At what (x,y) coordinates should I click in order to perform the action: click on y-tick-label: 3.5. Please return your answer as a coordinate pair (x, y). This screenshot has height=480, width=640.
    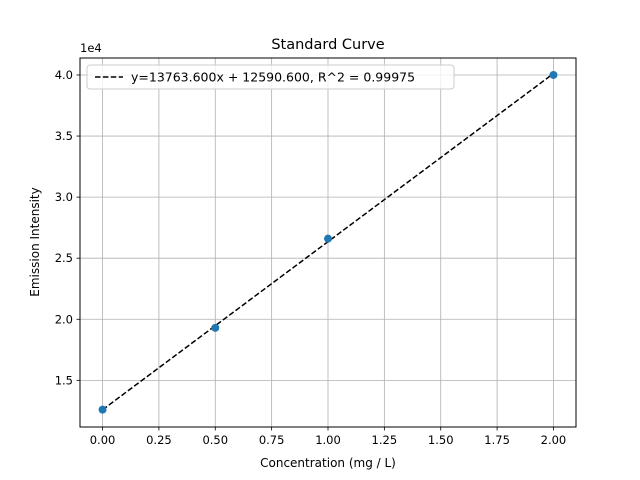
    Looking at the image, I should click on (64, 136).